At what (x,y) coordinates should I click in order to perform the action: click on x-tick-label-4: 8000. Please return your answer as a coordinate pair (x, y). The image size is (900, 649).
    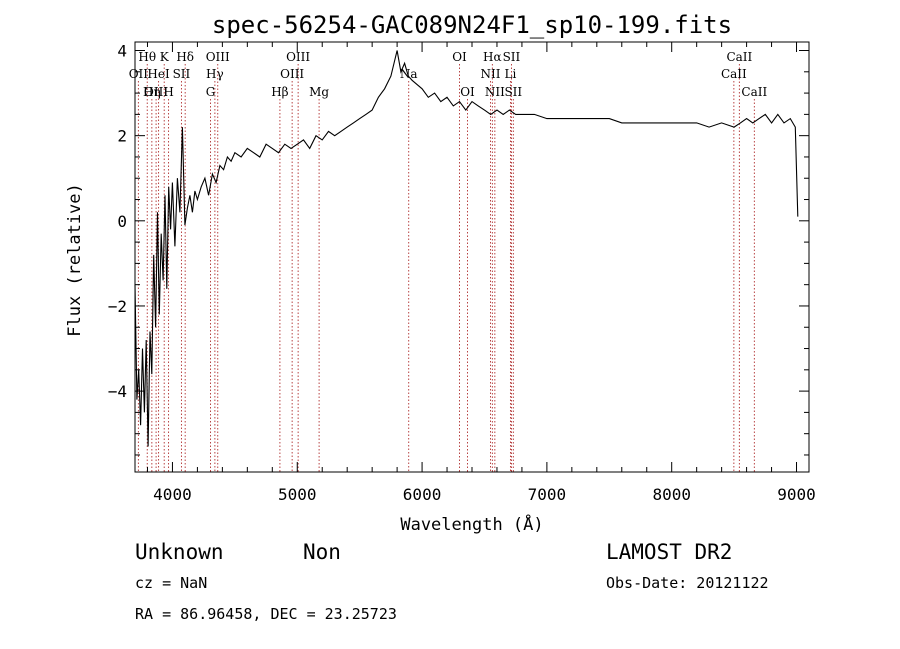
    Looking at the image, I should click on (671, 494).